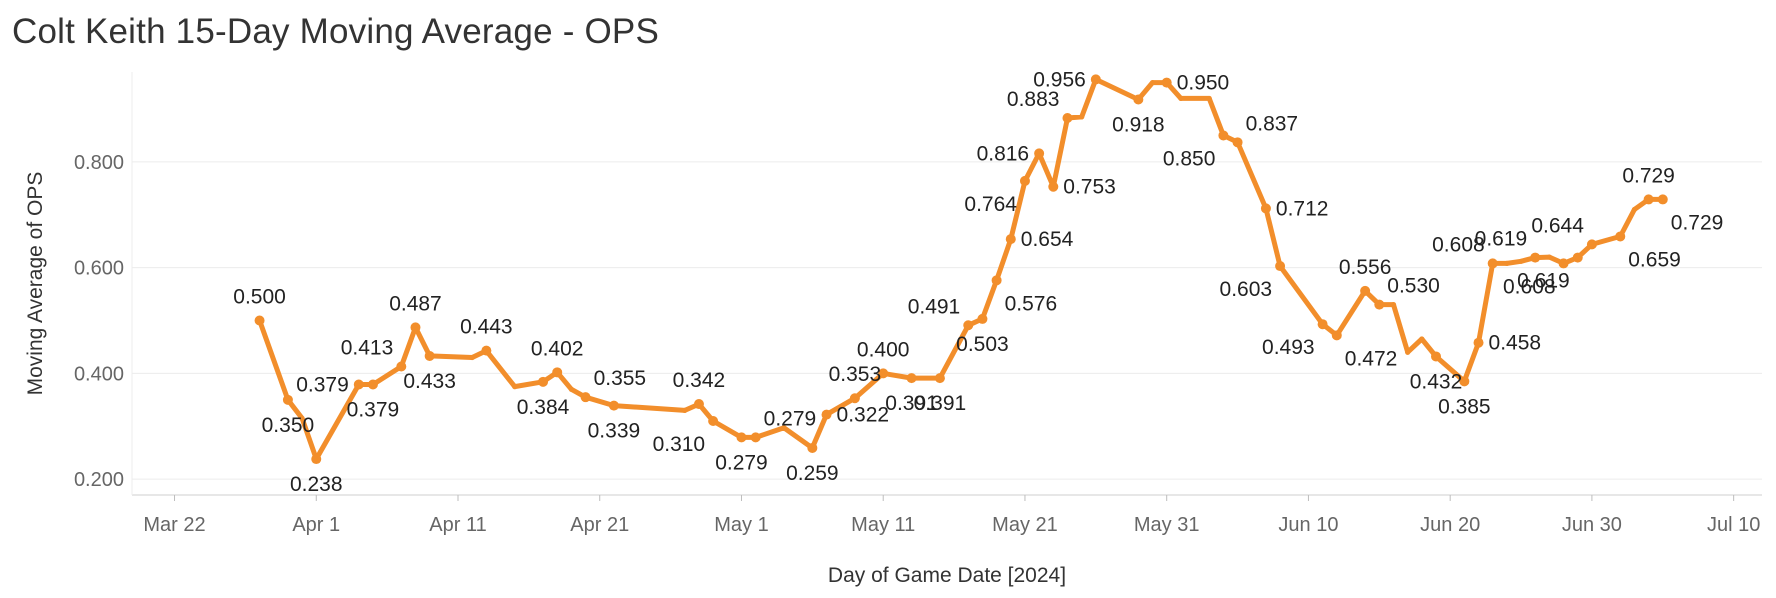  I want to click on x-tick-label: May 1, so click(741, 525).